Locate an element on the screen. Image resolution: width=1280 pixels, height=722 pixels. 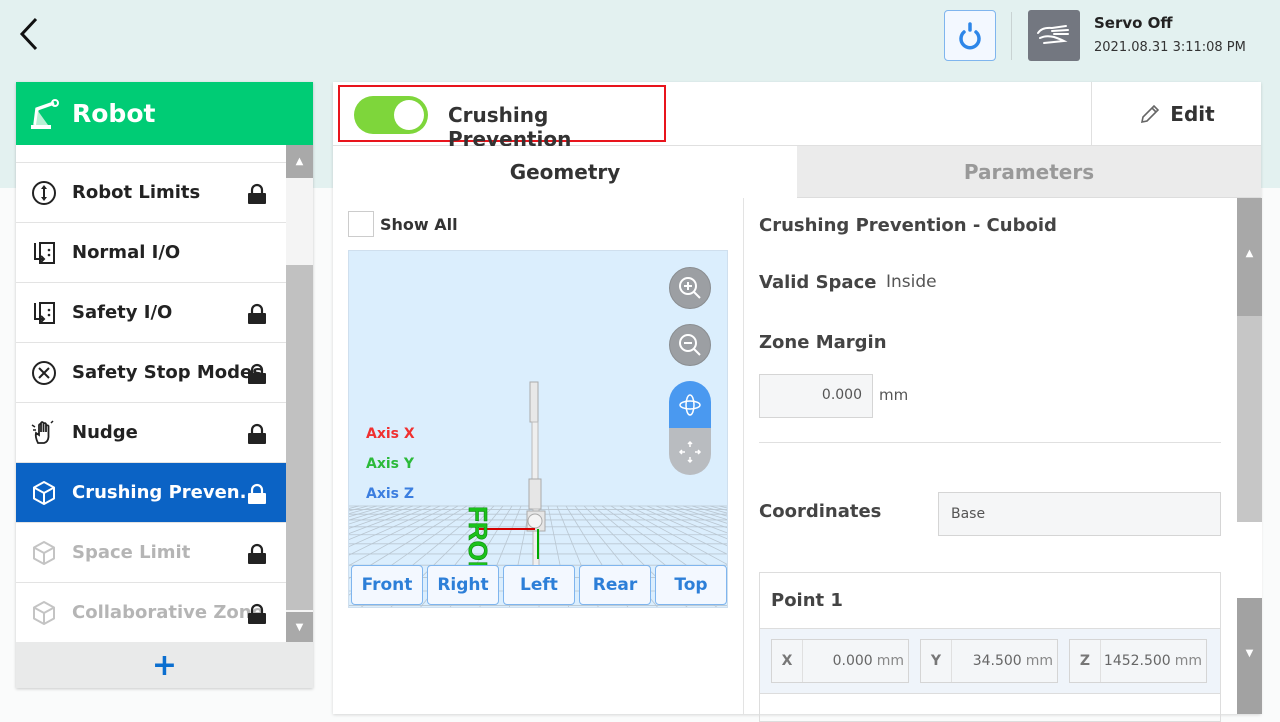
robot-limits-icon is located at coordinates (44, 193).